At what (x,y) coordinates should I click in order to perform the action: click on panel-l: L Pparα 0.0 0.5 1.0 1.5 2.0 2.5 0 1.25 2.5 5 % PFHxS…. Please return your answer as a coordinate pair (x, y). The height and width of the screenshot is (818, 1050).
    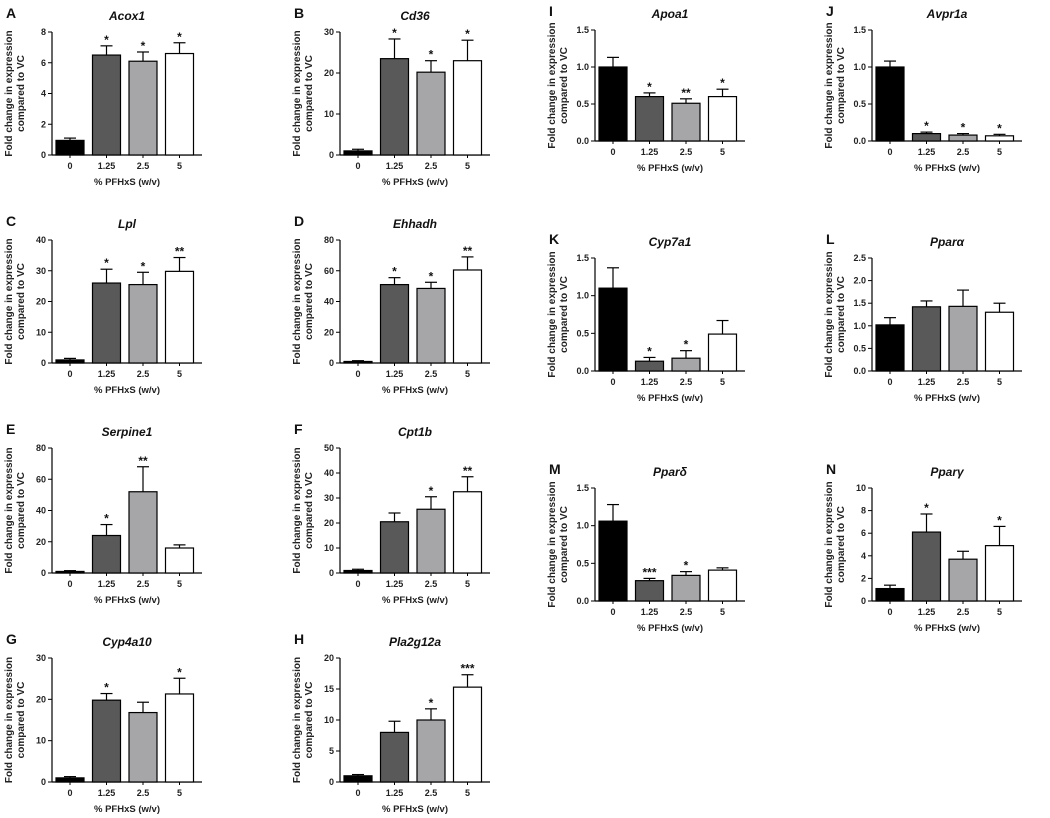
    Looking at the image, I should click on (923, 317).